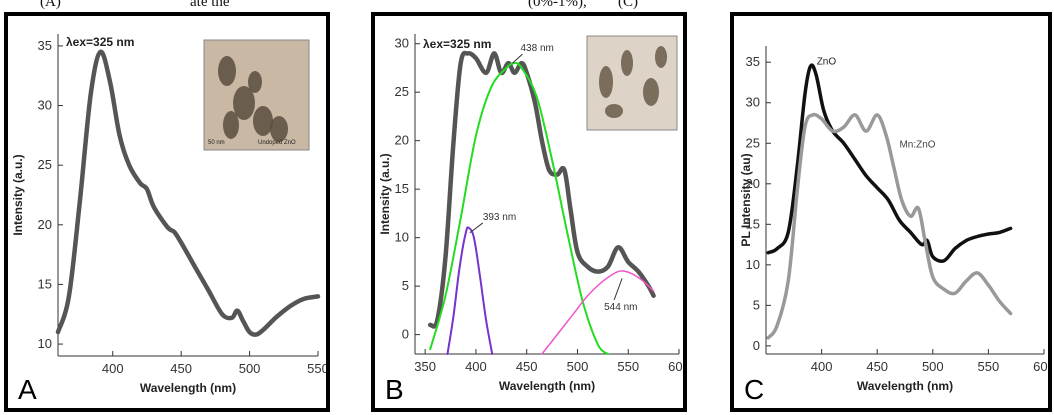 The height and width of the screenshot is (415, 1054). Describe the element at coordinates (754, 389) in the screenshot. I see `panel-letter: C` at that location.